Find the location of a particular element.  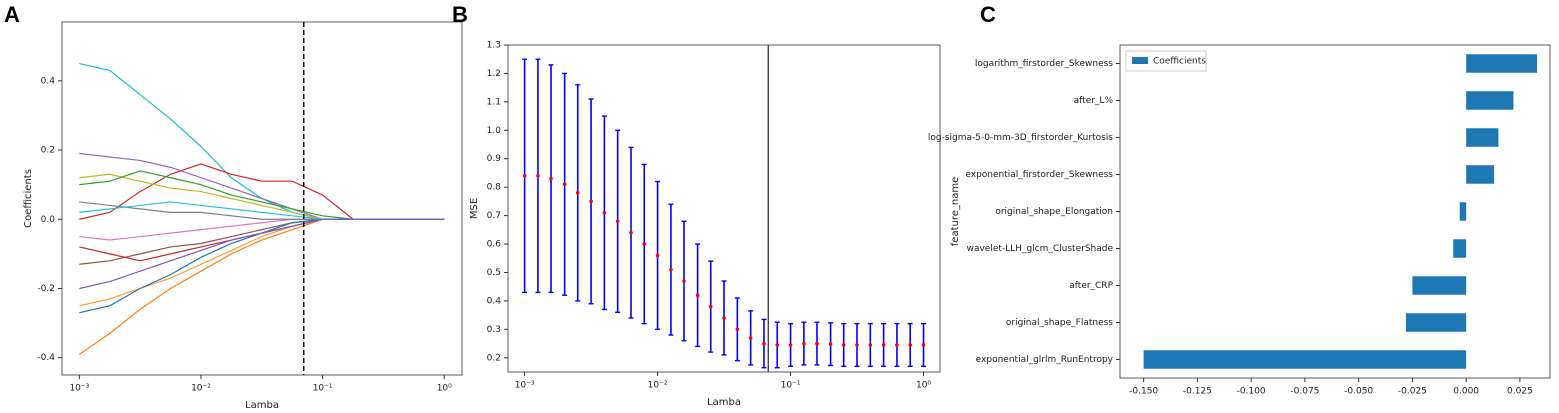

y-tick-label: -0.4 is located at coordinates (46, 358).